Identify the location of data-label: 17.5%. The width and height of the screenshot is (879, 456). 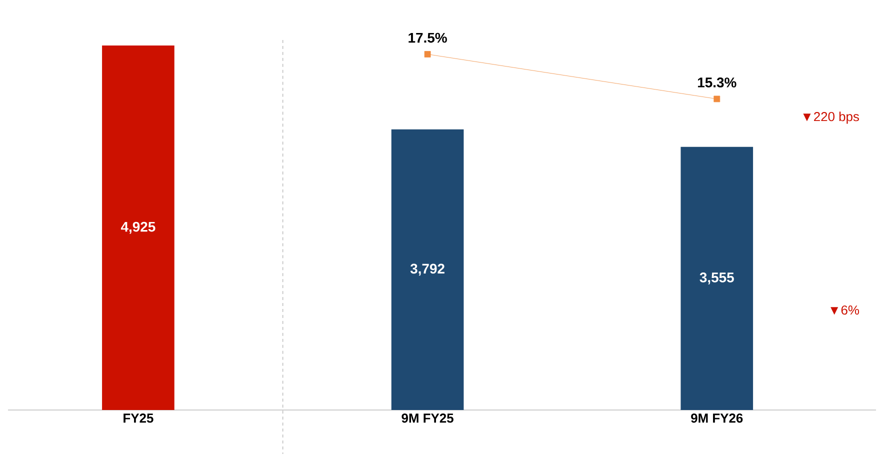
(427, 37).